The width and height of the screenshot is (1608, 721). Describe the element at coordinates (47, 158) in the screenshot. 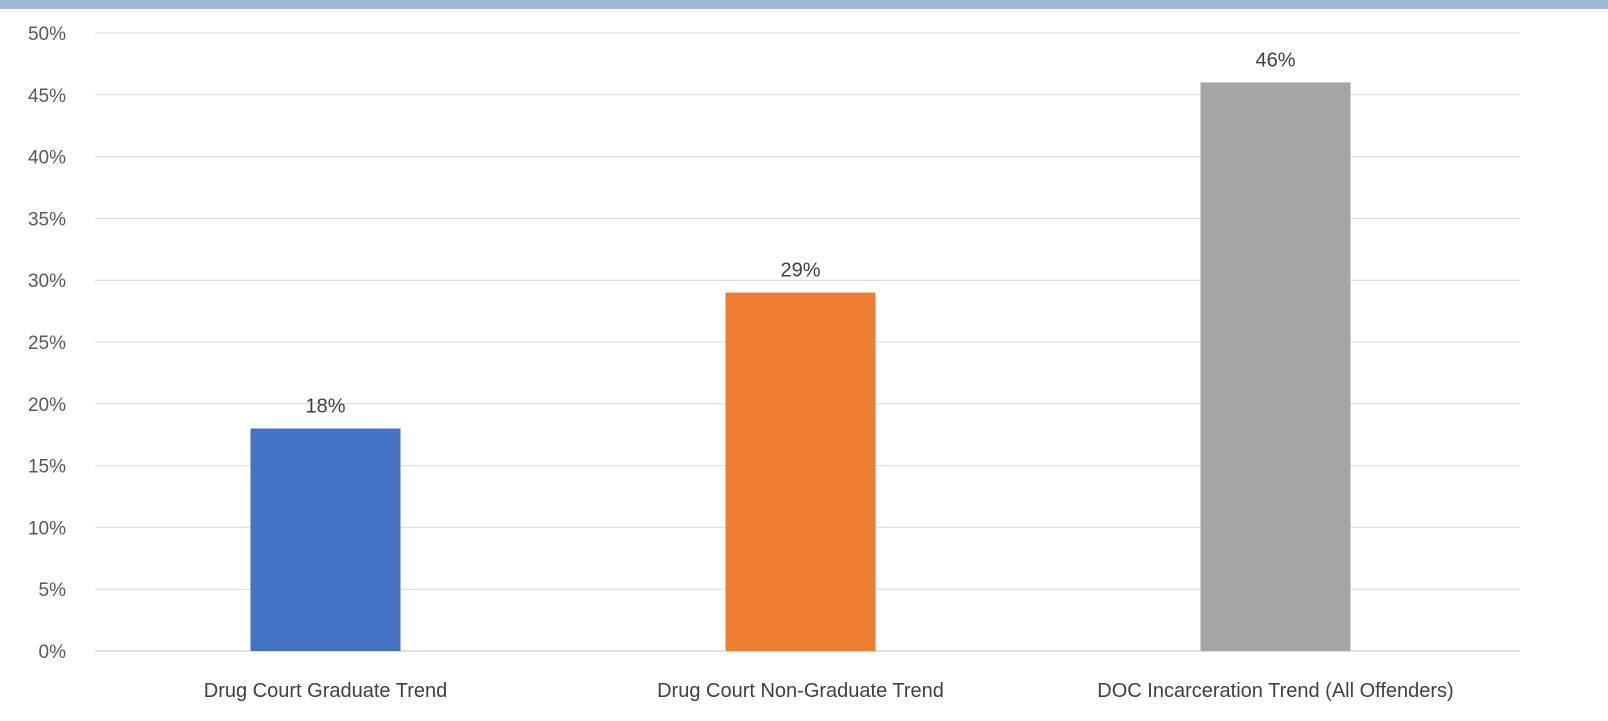

I see `y-tick-label: 40%` at that location.